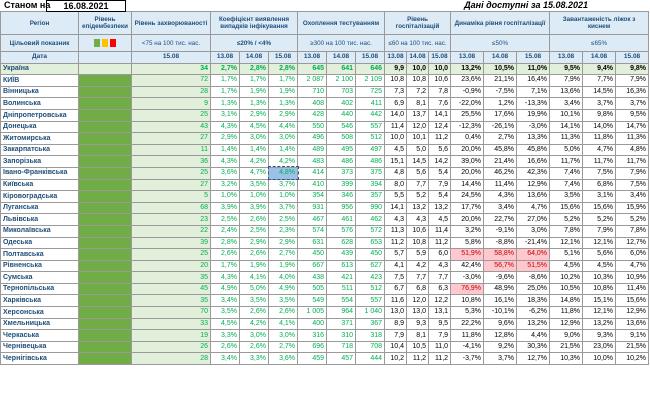  What do you see at coordinates (440, 161) in the screenshot?
I see `hosp-cell: 14,2` at bounding box center [440, 161].